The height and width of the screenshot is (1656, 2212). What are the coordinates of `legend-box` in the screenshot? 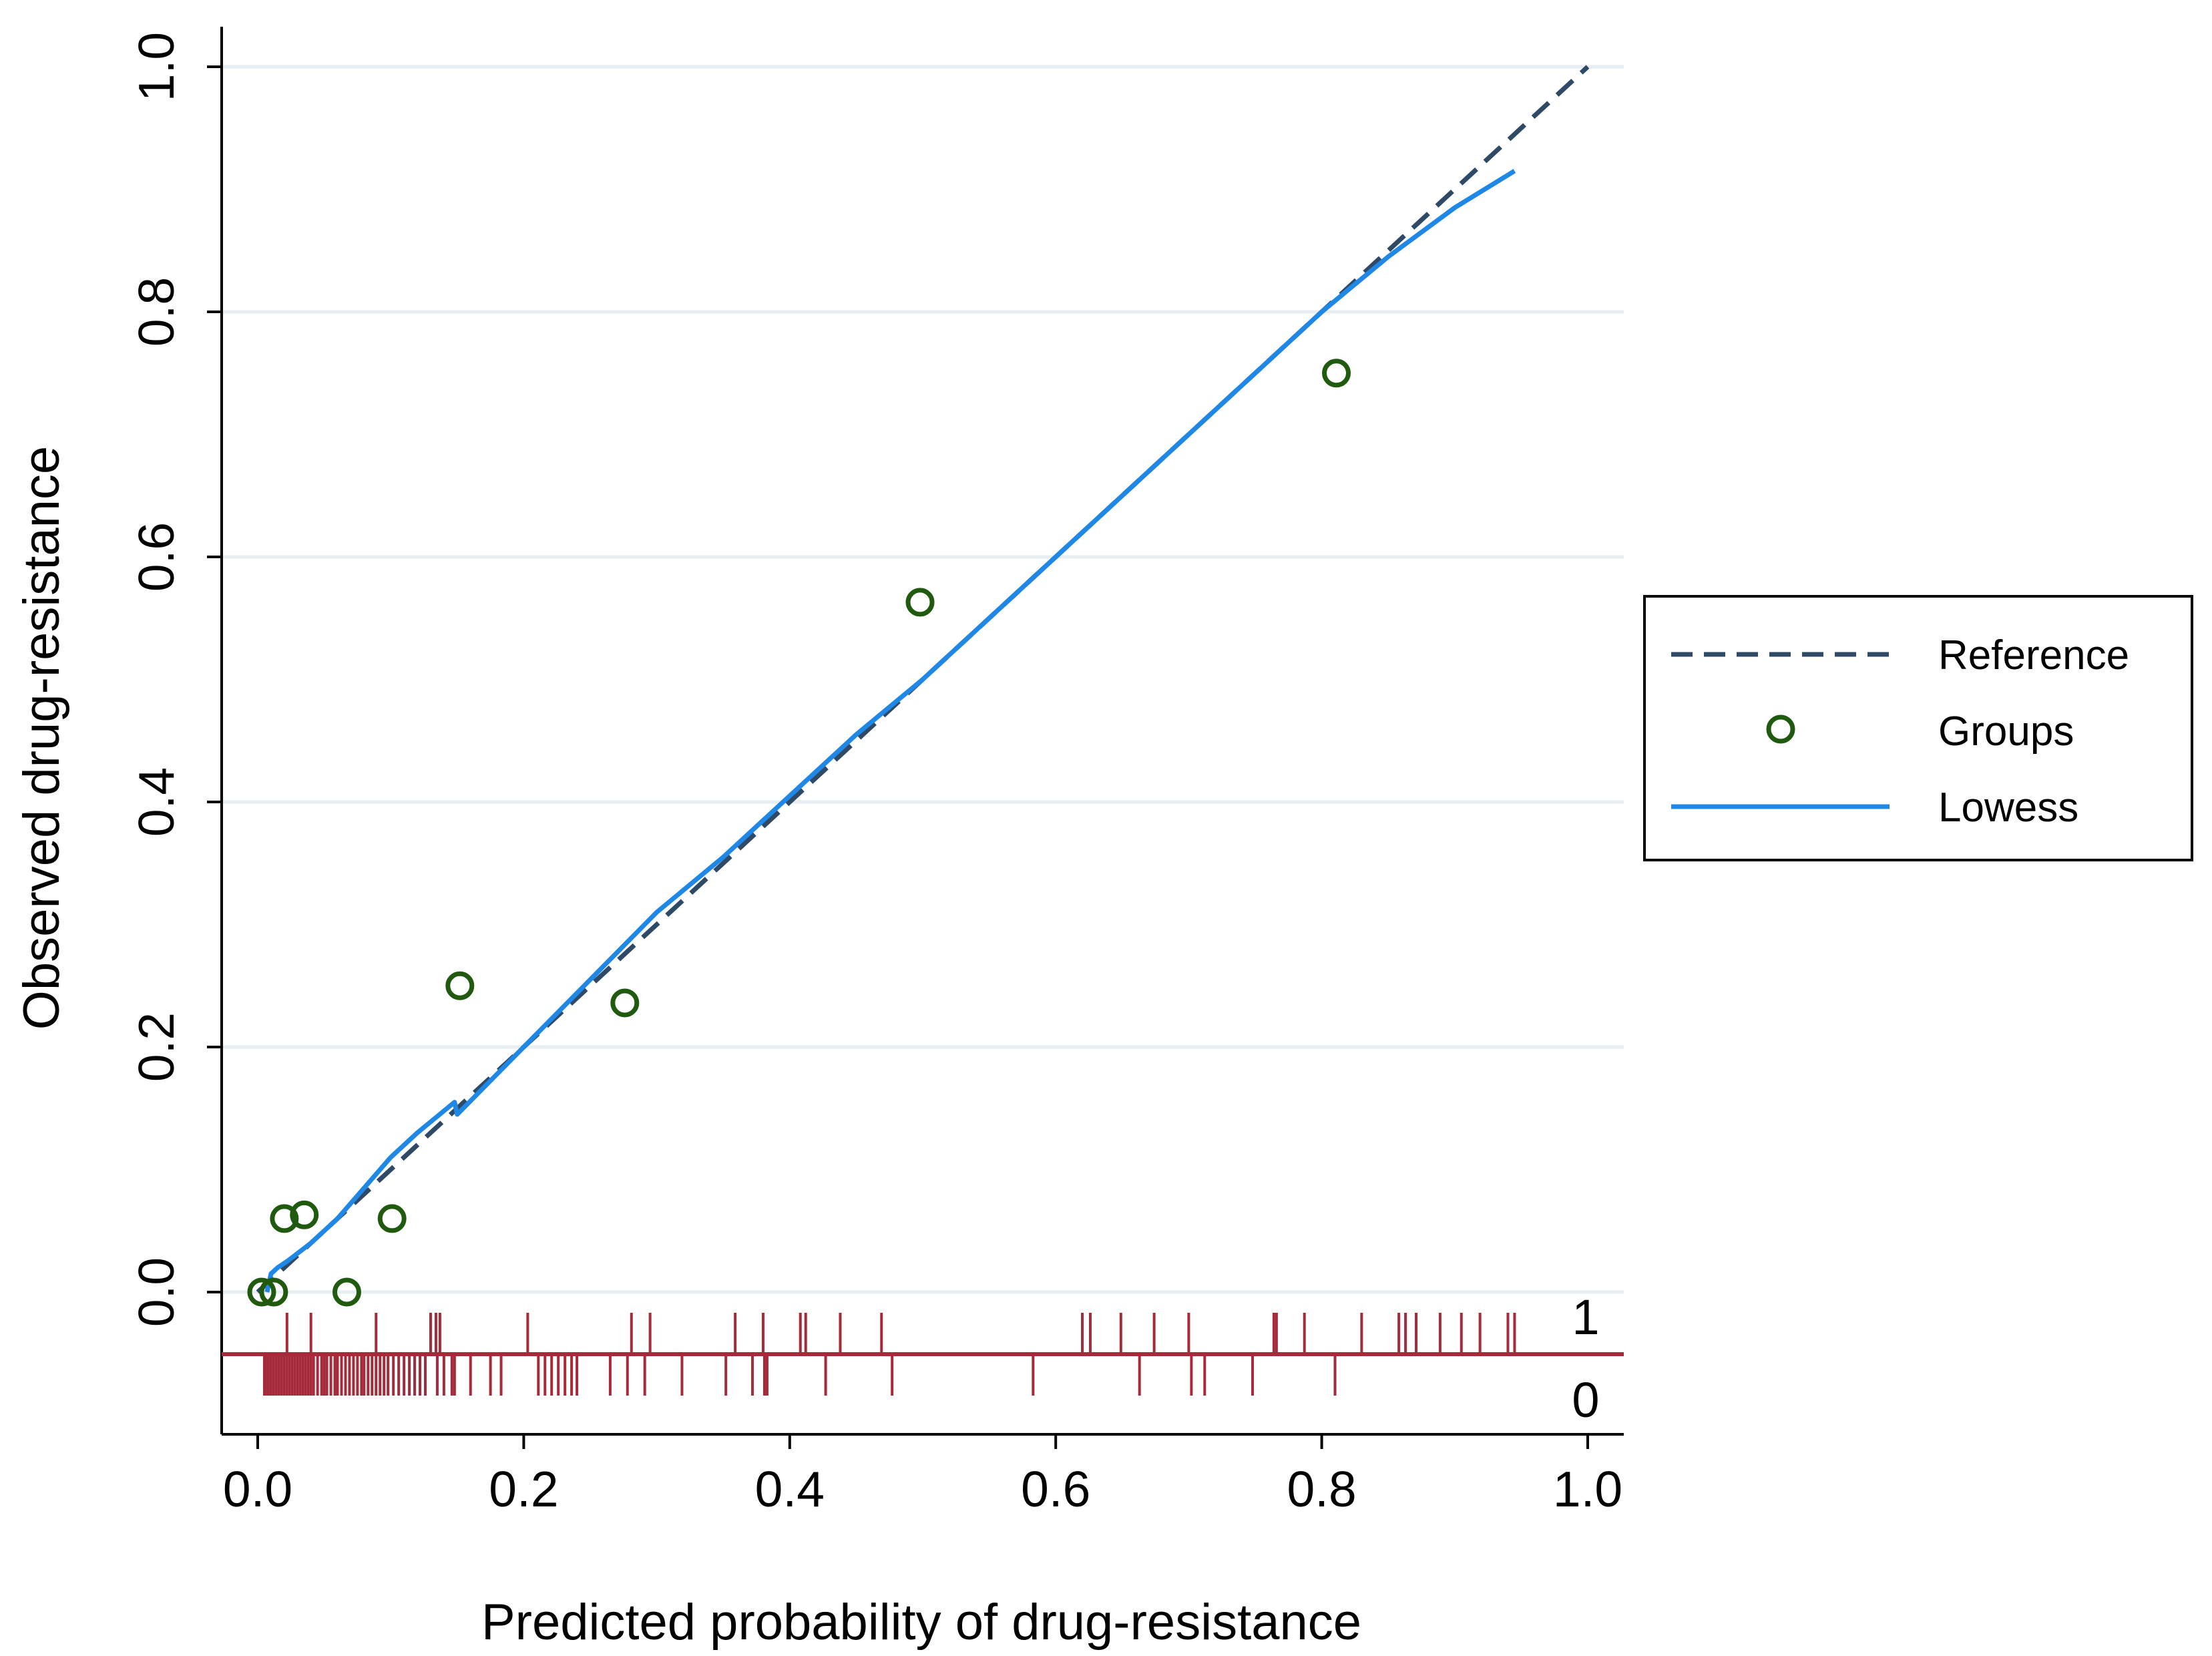 It's located at (1918, 728).